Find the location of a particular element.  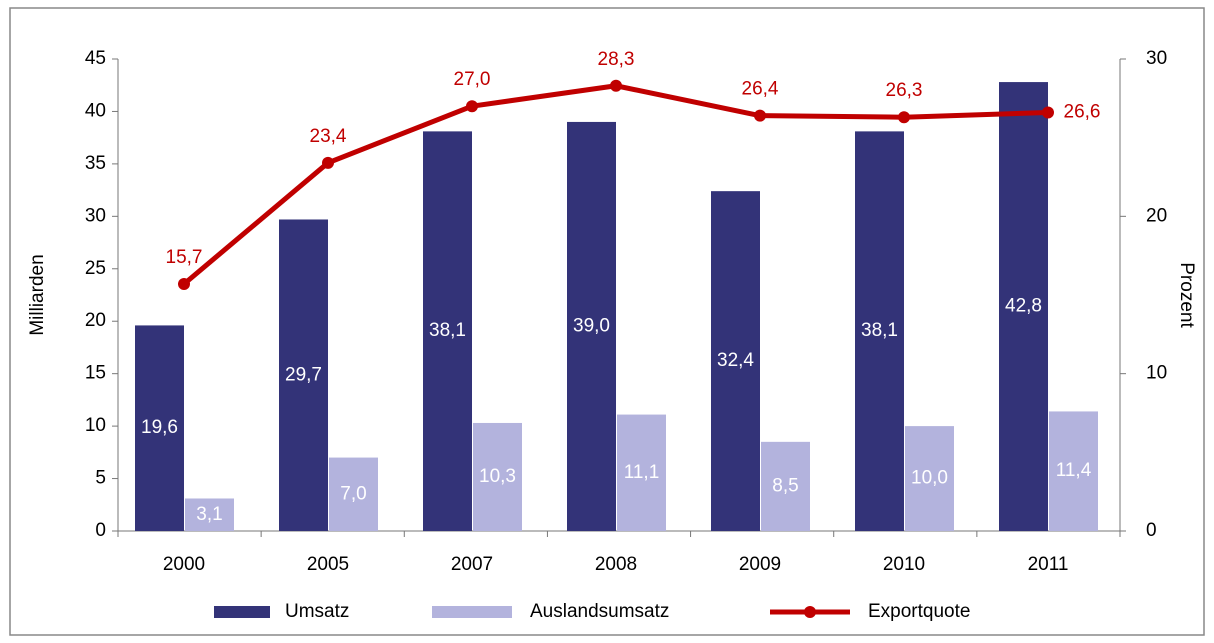

y2-tick-label: 30 is located at coordinates (1156, 58).